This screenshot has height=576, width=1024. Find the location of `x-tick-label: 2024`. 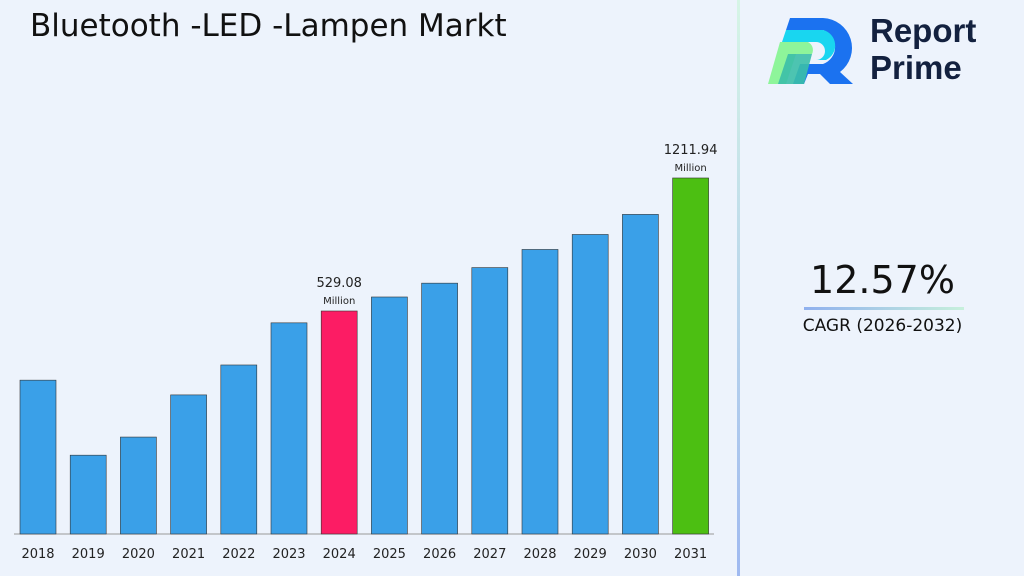

x-tick-label: 2024 is located at coordinates (339, 554).